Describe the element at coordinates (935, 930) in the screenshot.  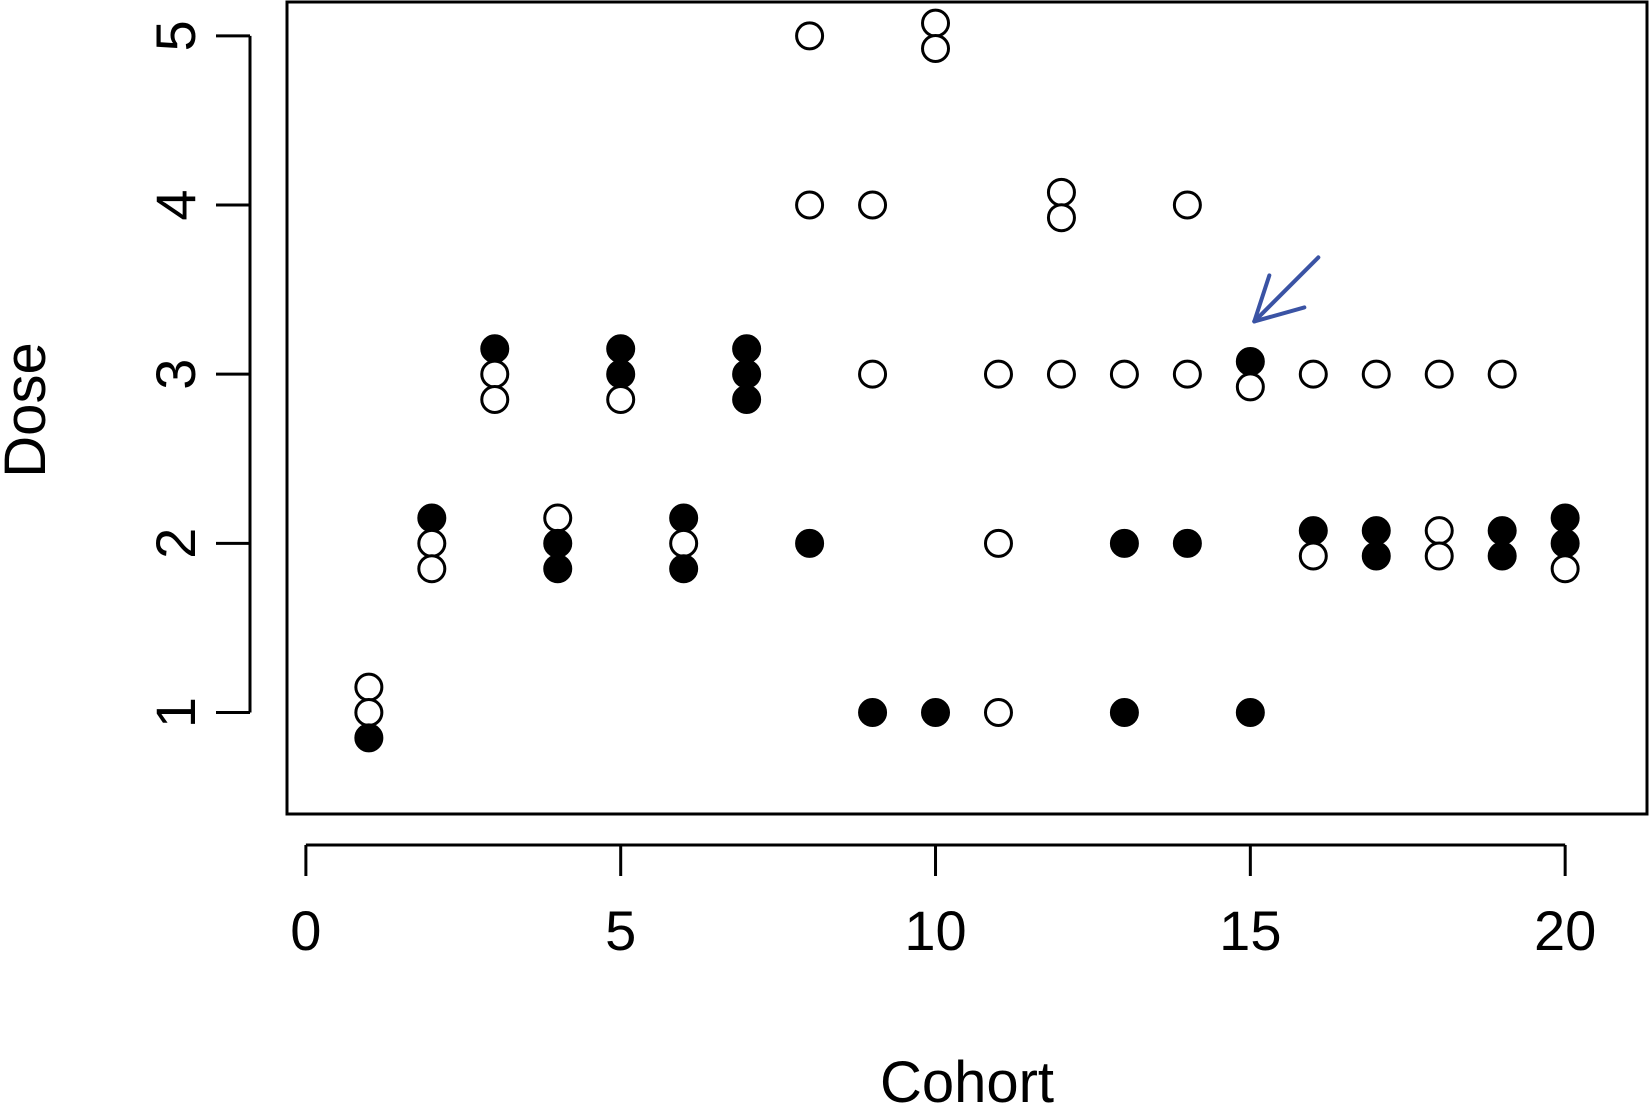
I see `x-tick-label: 10` at that location.